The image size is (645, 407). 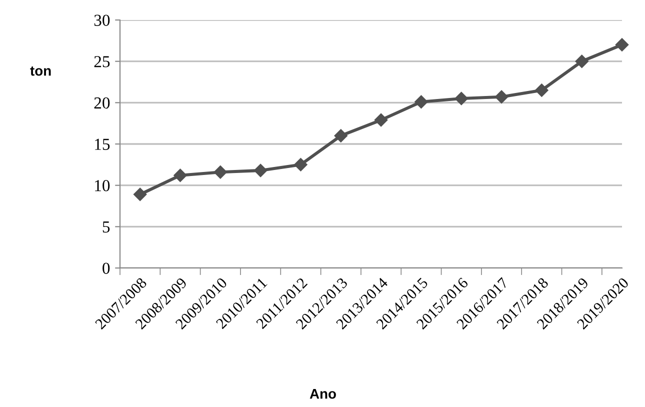 What do you see at coordinates (40, 71) in the screenshot?
I see `y-axis-title: ton` at bounding box center [40, 71].